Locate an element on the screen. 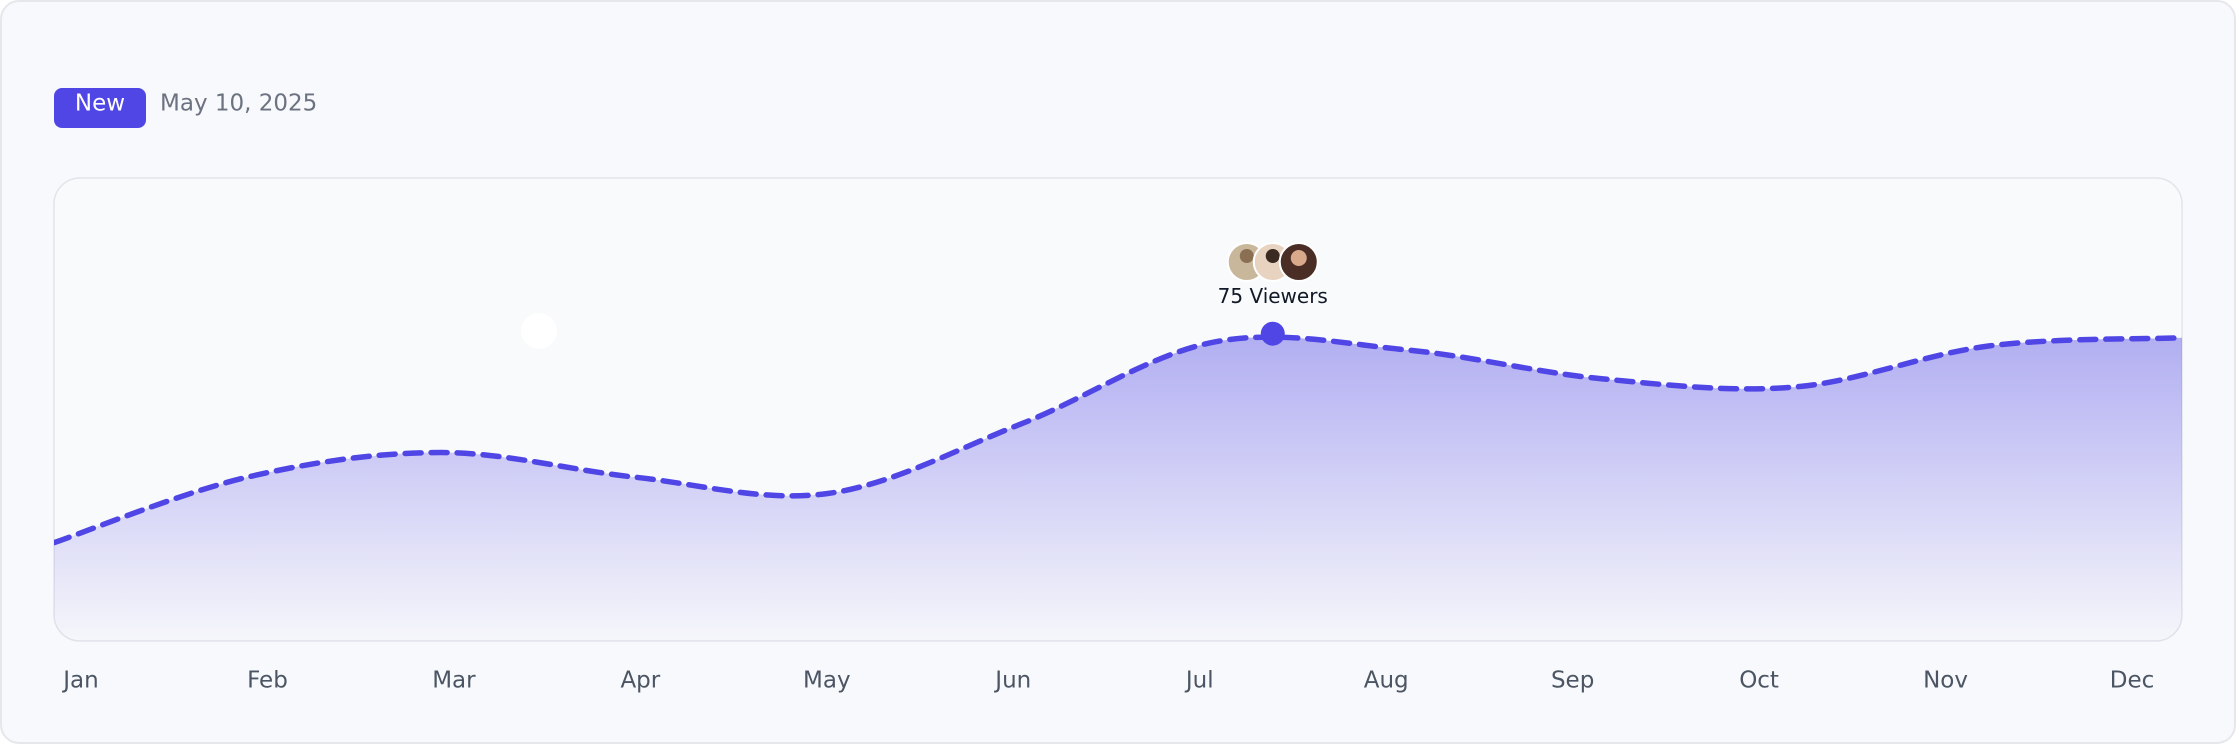 The image size is (2236, 744). x-tick-label: Feb is located at coordinates (267, 681).